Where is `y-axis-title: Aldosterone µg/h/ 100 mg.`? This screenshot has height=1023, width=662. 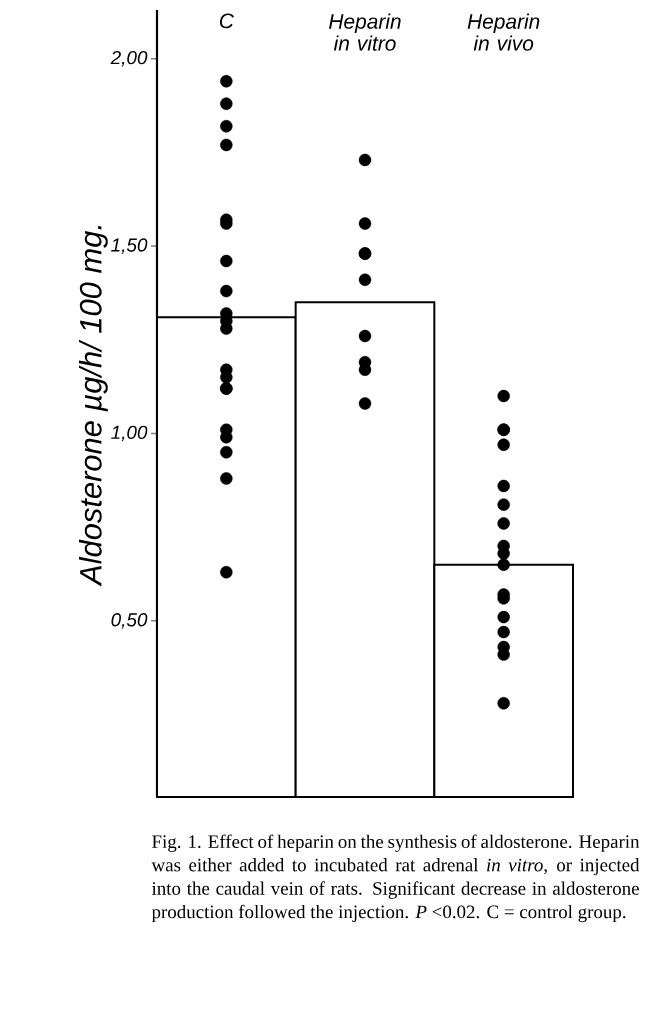
y-axis-title: Aldosterone µg/h/ 100 mg. is located at coordinates (93, 406).